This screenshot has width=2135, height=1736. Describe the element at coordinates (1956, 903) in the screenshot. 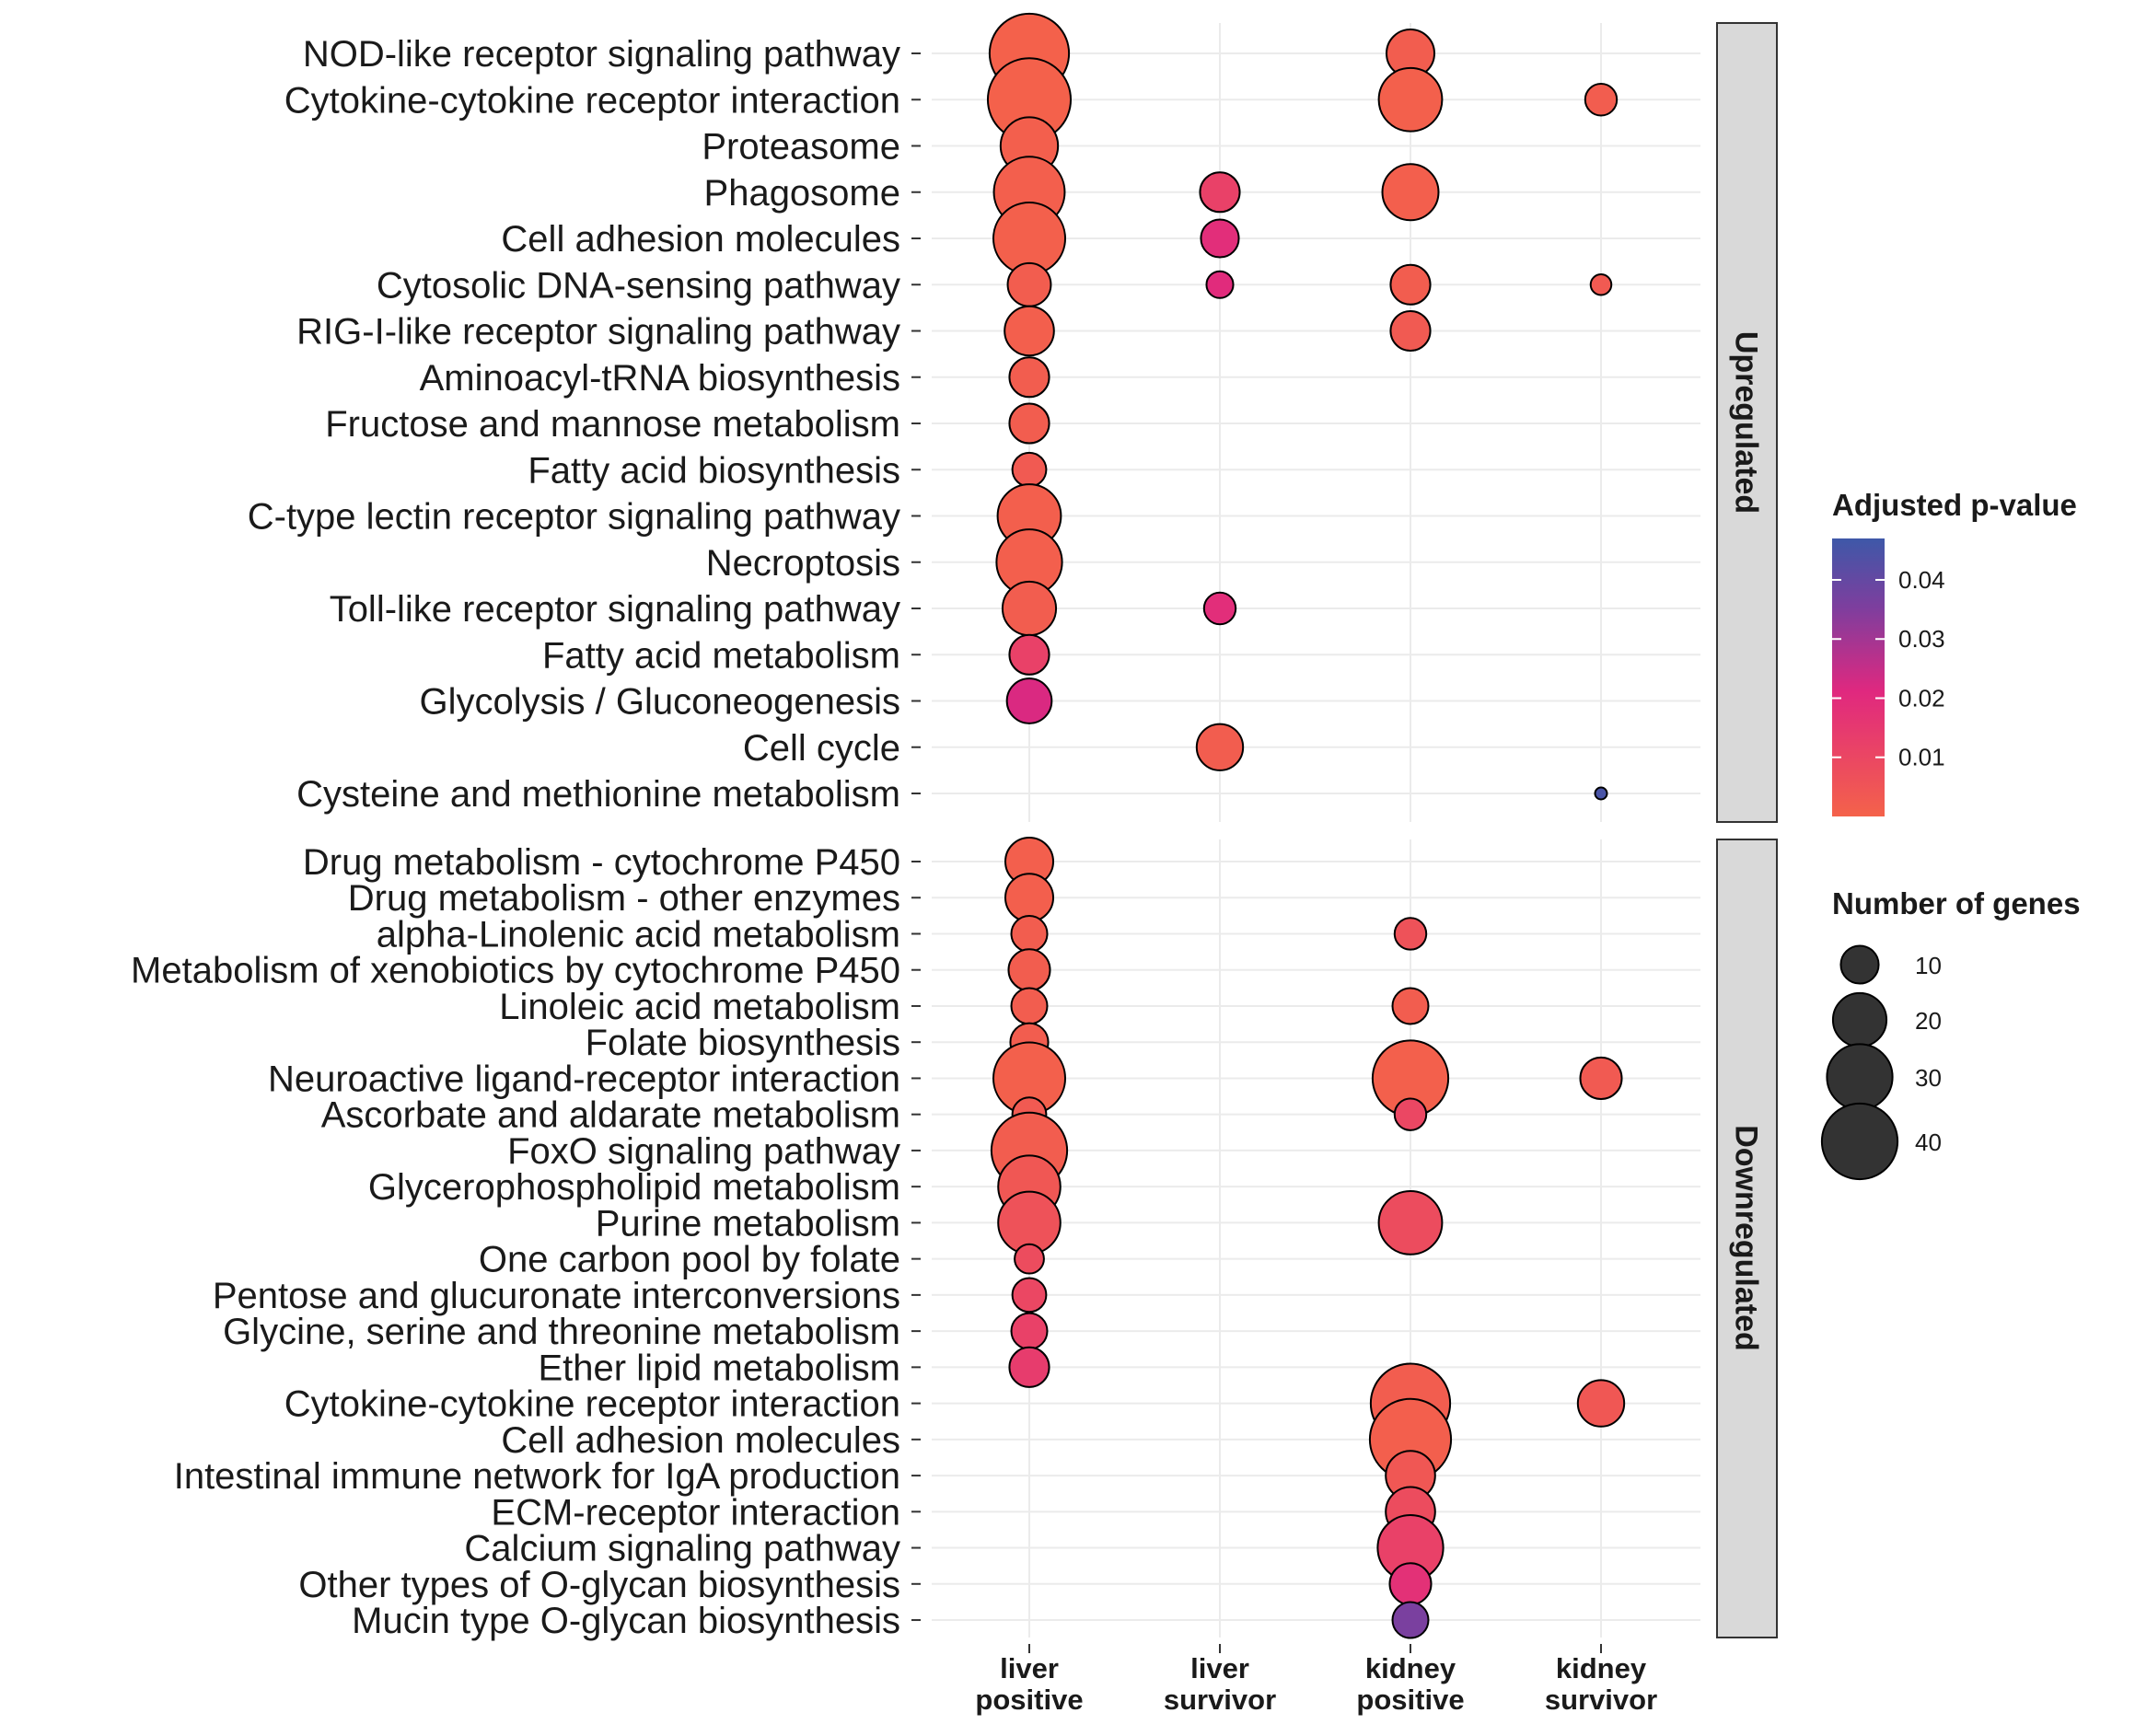

I see `size-legend-title: Number of genes` at that location.